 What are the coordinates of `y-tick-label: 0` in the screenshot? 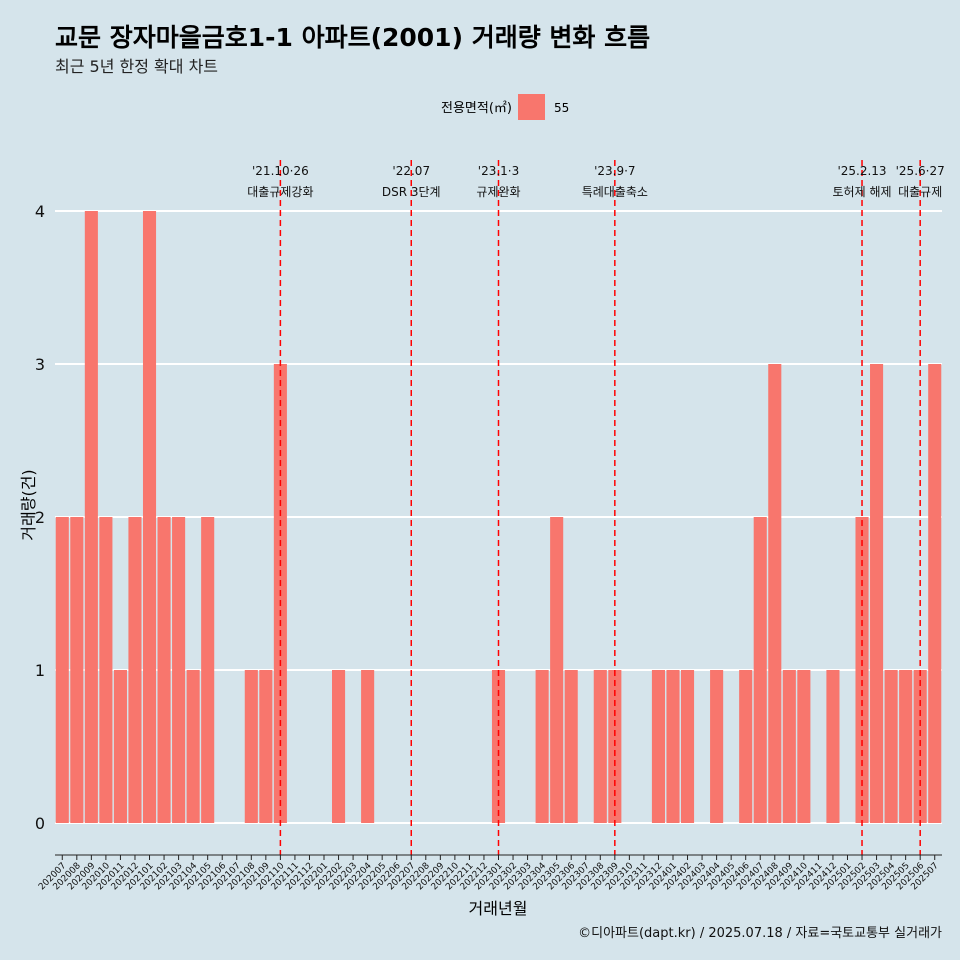 It's located at (40, 823).